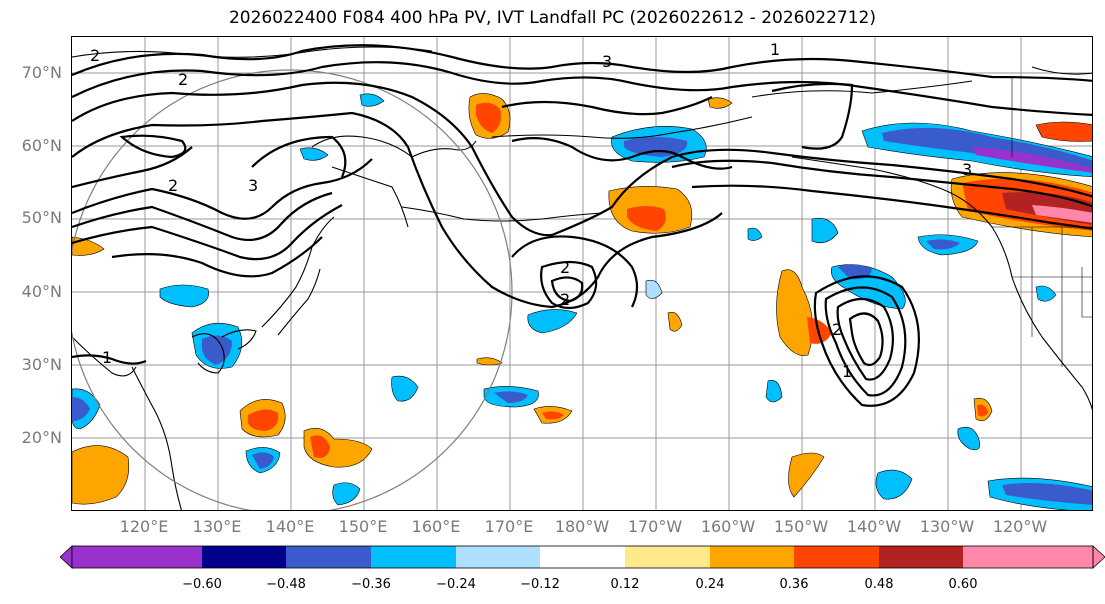  Describe the element at coordinates (967, 169) in the screenshot. I see `contour-label-3-east: 3` at that location.